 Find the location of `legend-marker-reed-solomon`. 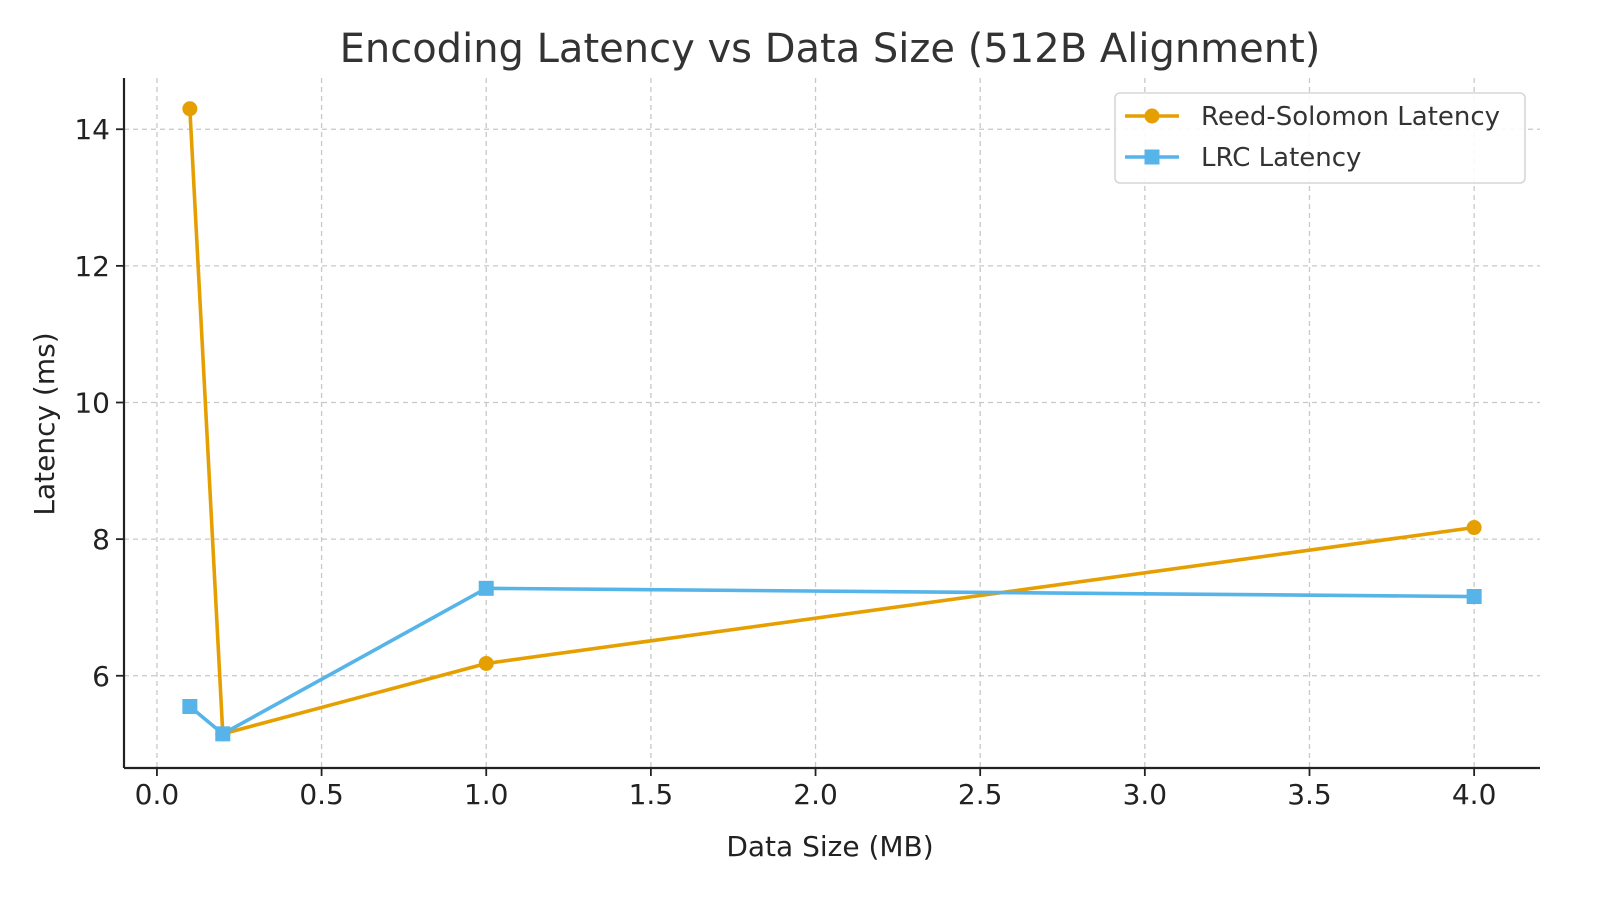

legend-marker-reed-solomon is located at coordinates (1152, 116).